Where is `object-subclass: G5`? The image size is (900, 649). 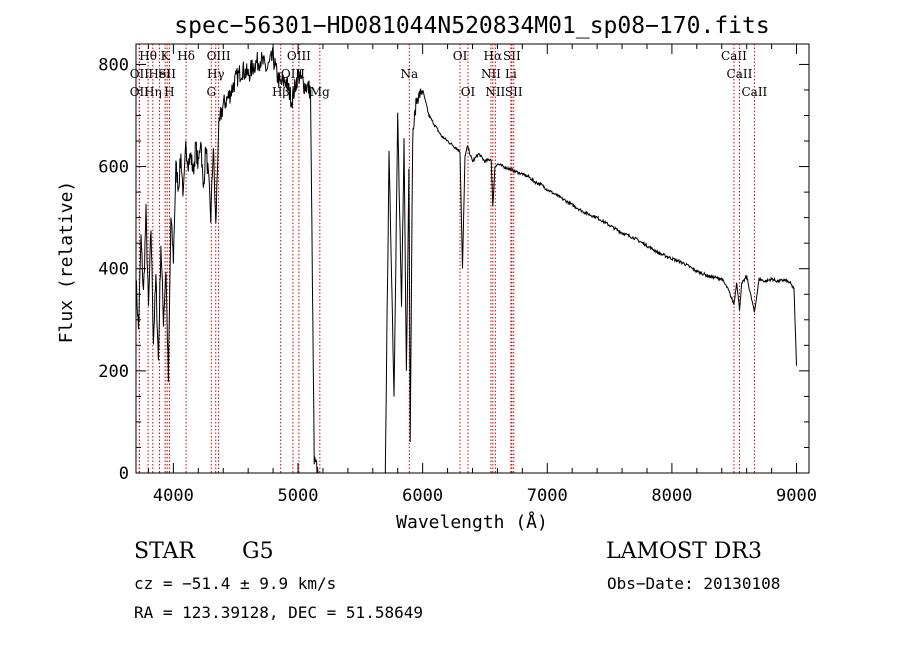 object-subclass: G5 is located at coordinates (258, 551).